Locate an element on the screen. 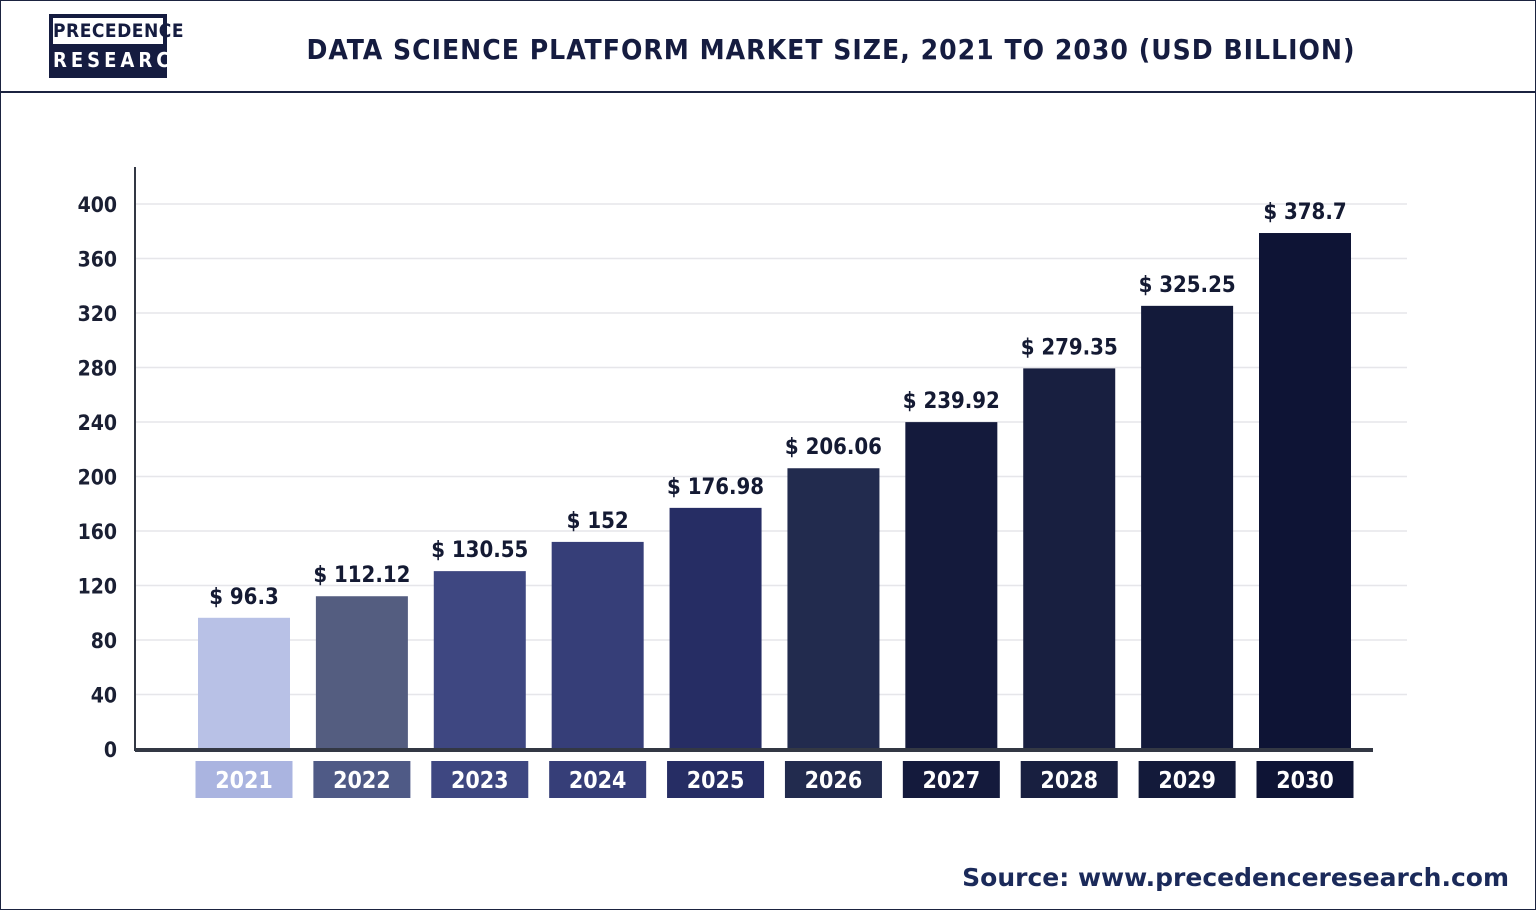 The width and height of the screenshot is (1536, 910). bar-2026 is located at coordinates (833, 608).